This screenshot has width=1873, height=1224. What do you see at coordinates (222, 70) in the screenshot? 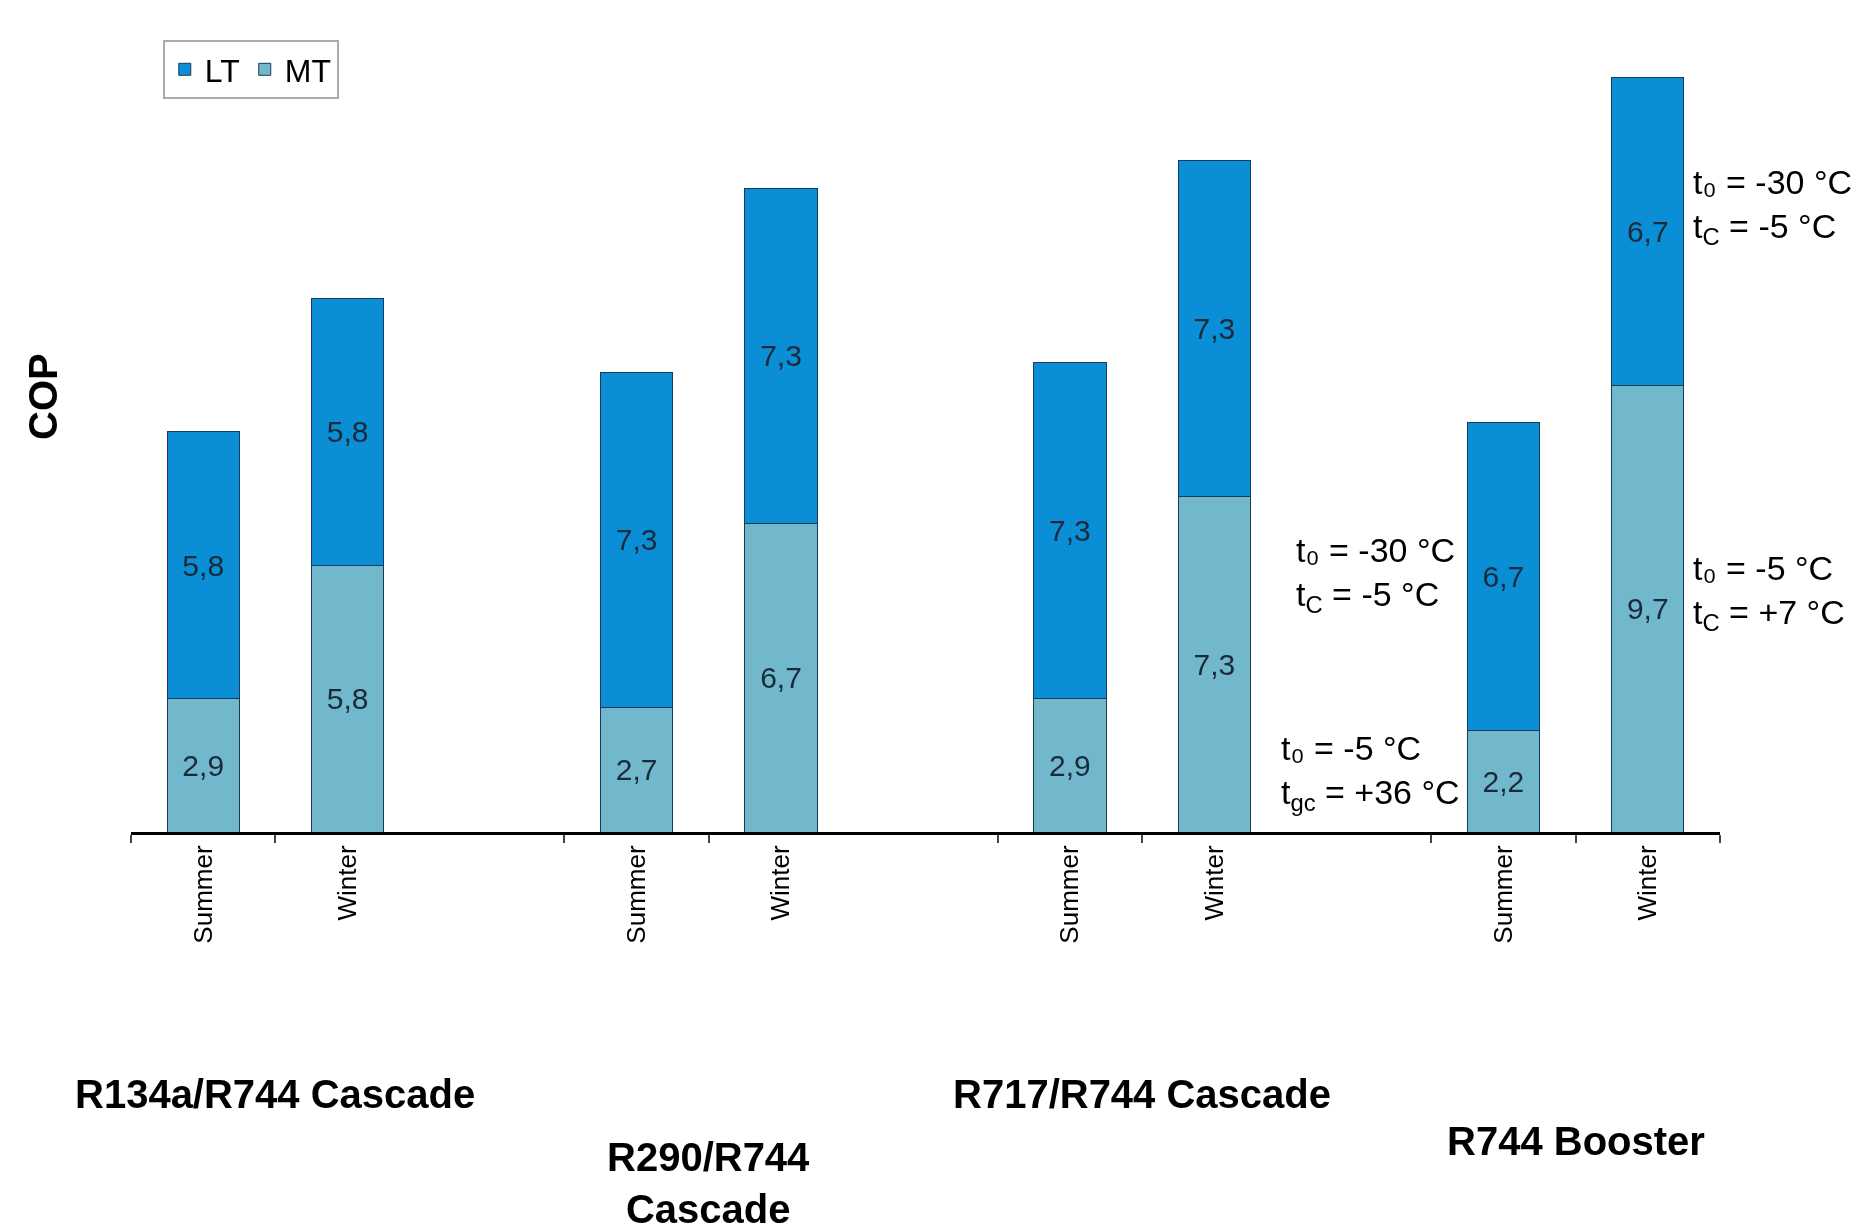
I see `legend-label: LT` at bounding box center [222, 70].